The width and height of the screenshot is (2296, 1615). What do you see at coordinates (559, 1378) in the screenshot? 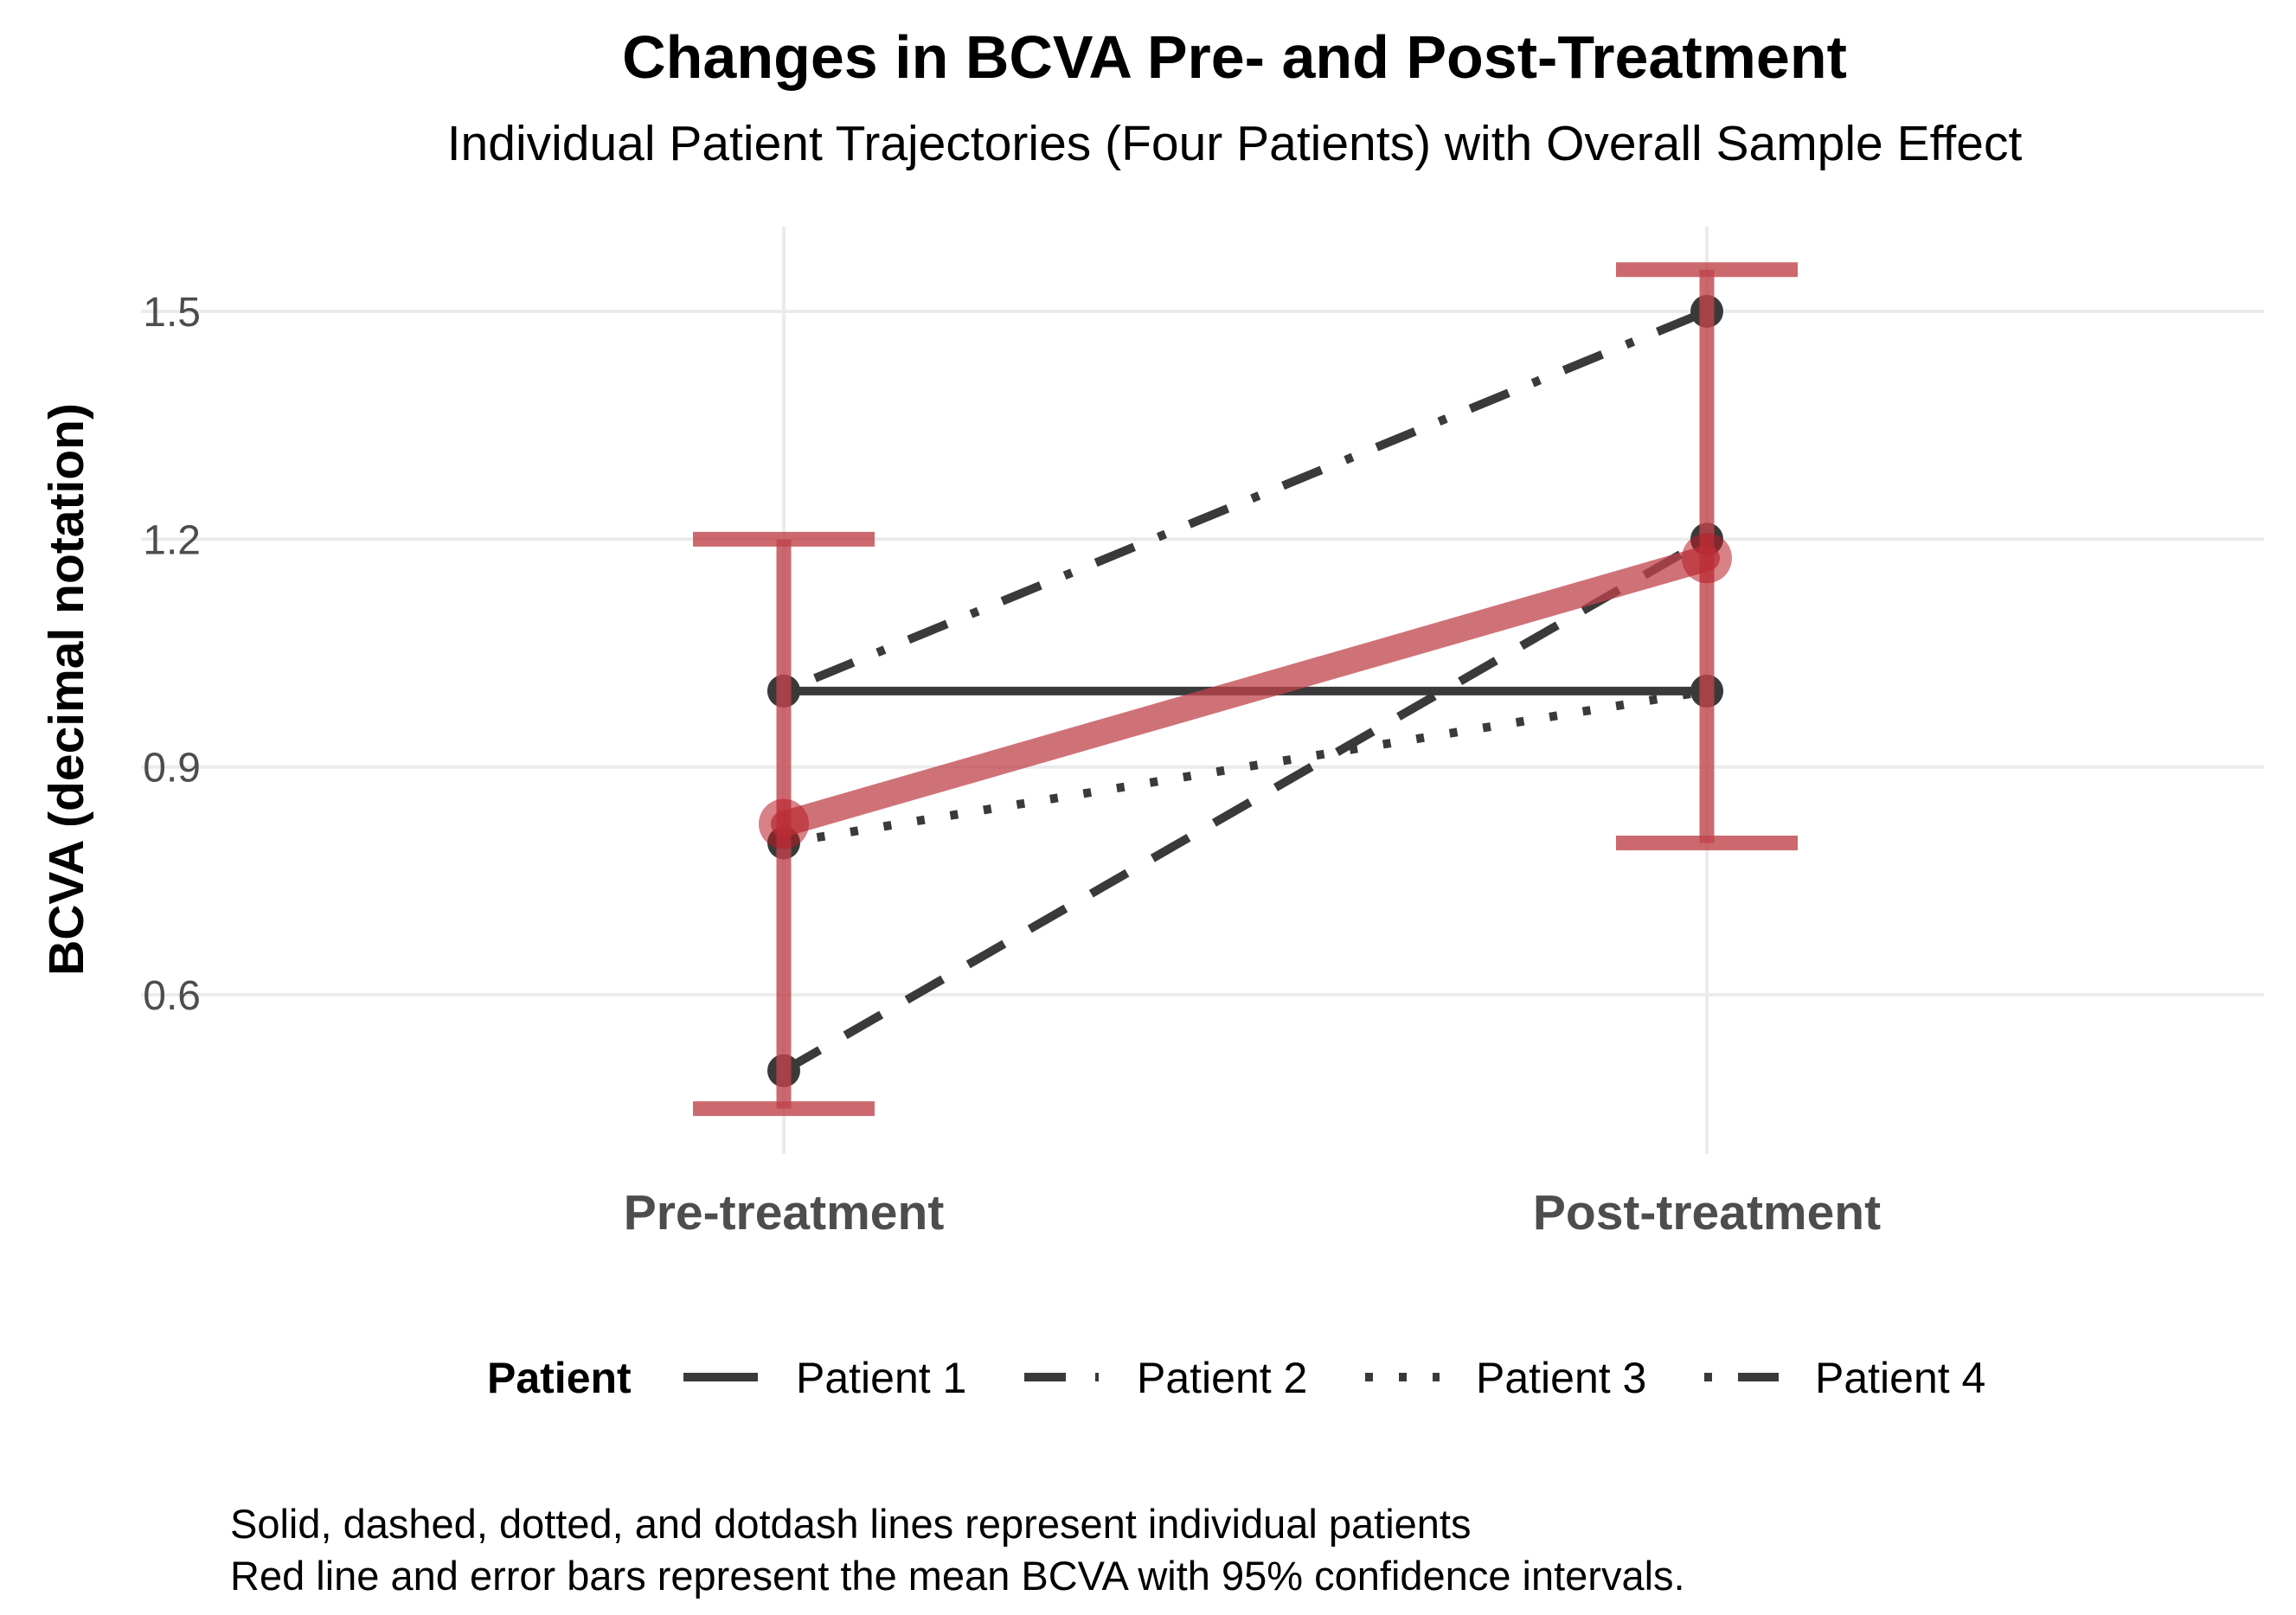
I see `legend-title: Patient` at bounding box center [559, 1378].